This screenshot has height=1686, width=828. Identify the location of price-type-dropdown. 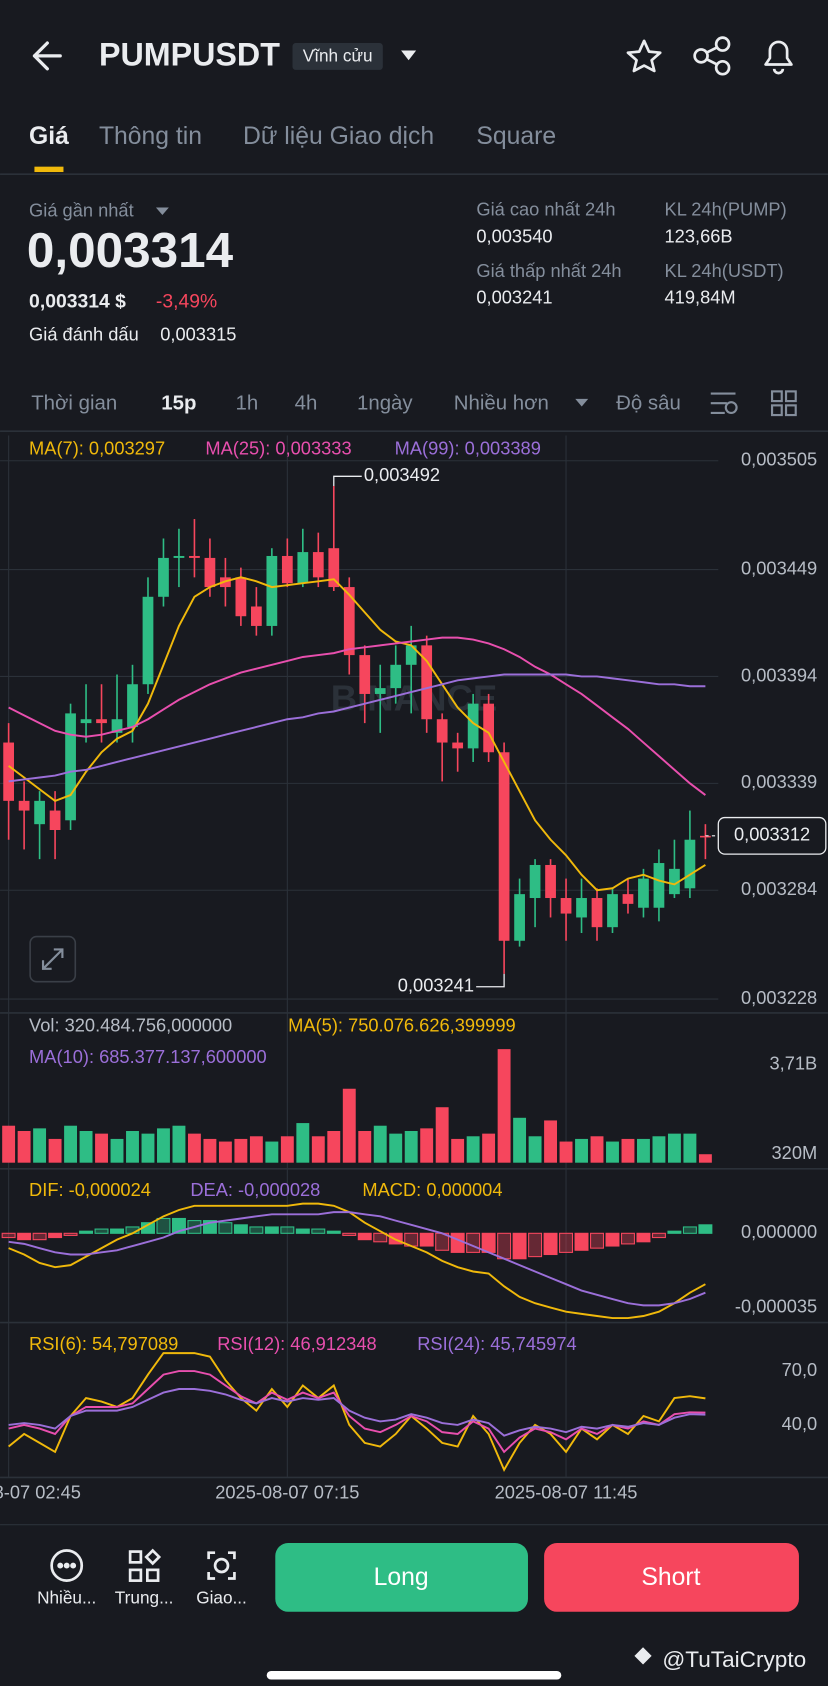
(162, 211).